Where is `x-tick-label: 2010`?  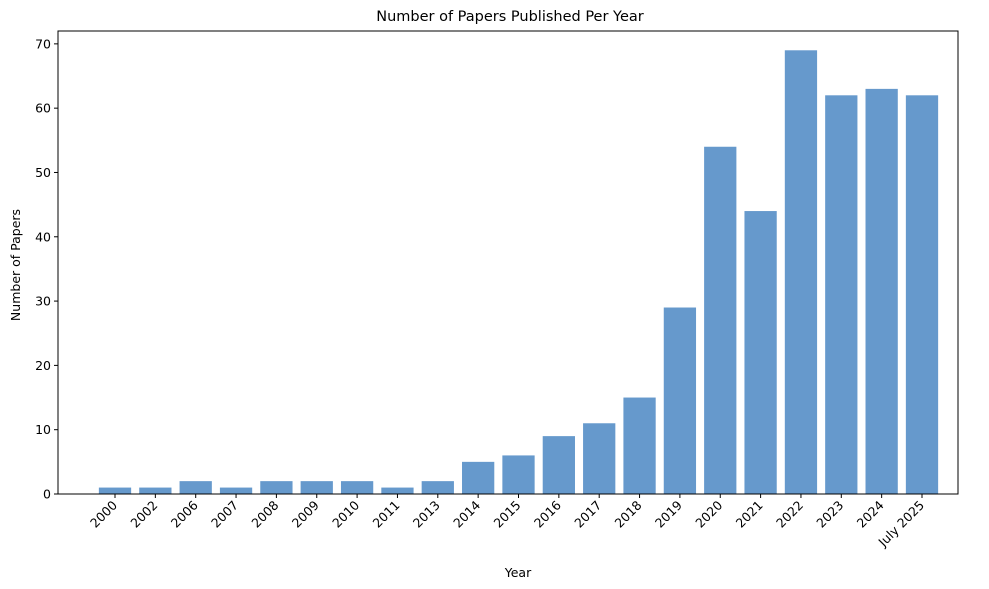 x-tick-label: 2010 is located at coordinates (345, 513).